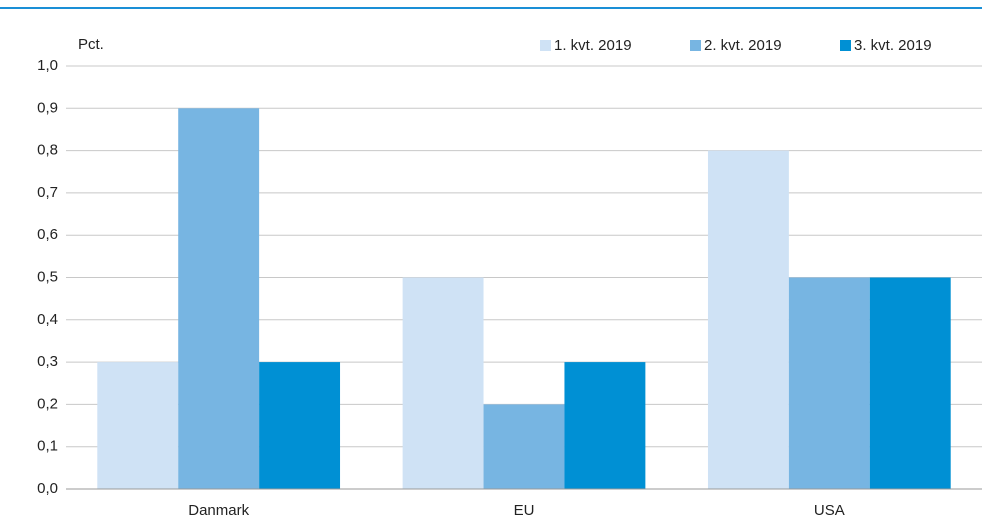 The width and height of the screenshot is (982, 529). Describe the element at coordinates (743, 45) in the screenshot. I see `legend-label: 2. kvt. 2019` at that location.